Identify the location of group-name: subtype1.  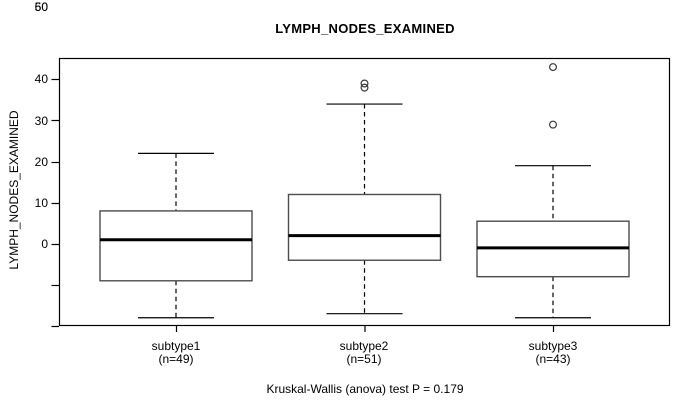
(176, 346).